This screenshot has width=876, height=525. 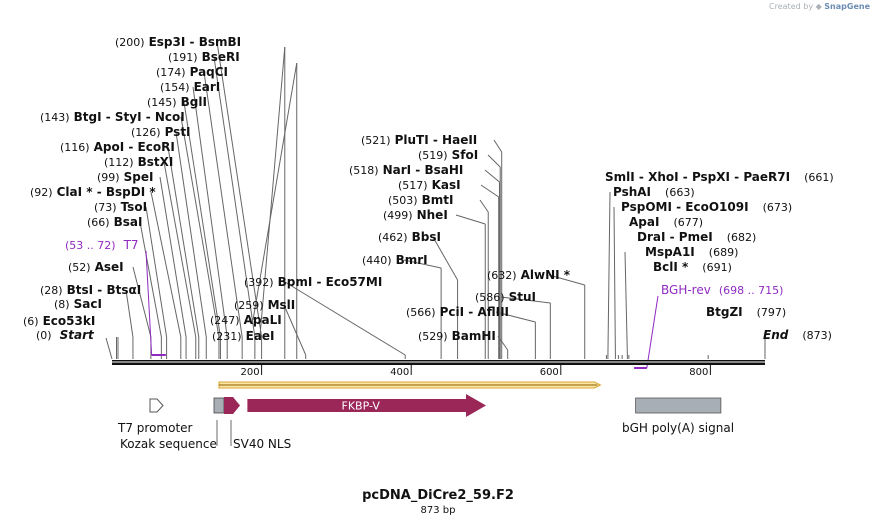 What do you see at coordinates (167, 42) in the screenshot?
I see `enzyme-name: Esp3I` at bounding box center [167, 42].